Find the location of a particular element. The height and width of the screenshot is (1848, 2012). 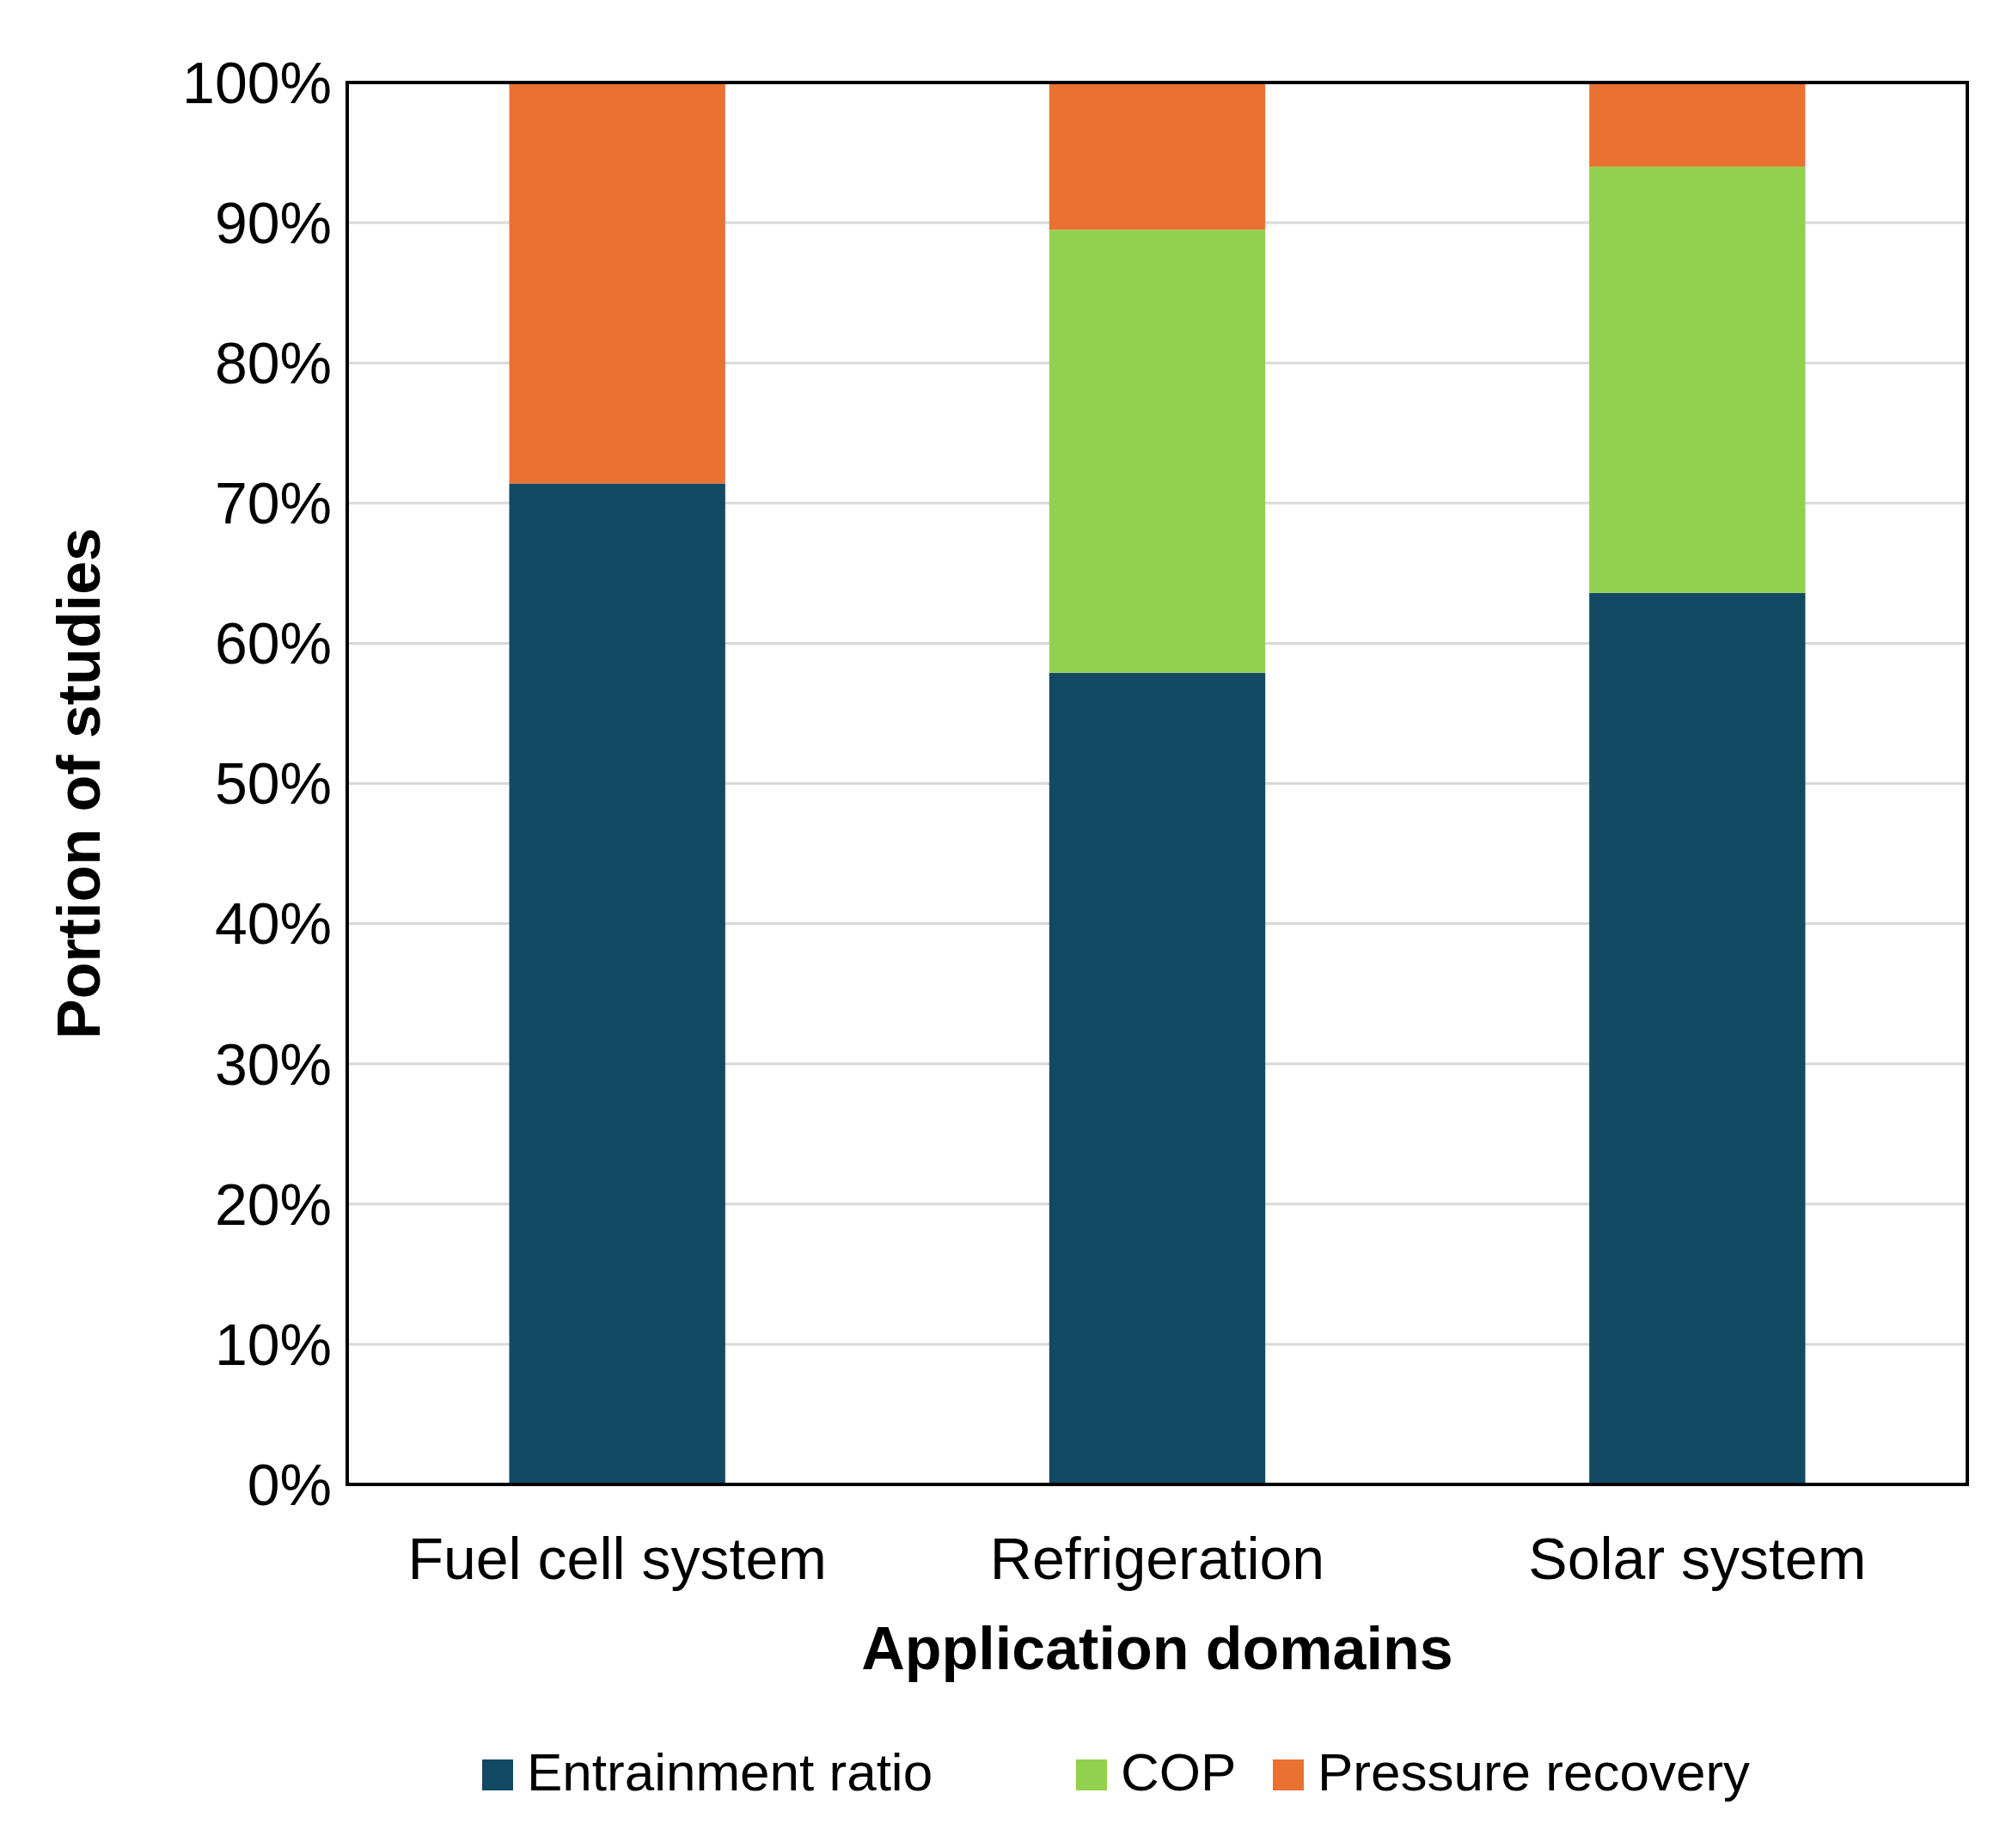

x-tick-label: Fuel cell system is located at coordinates (617, 1558).